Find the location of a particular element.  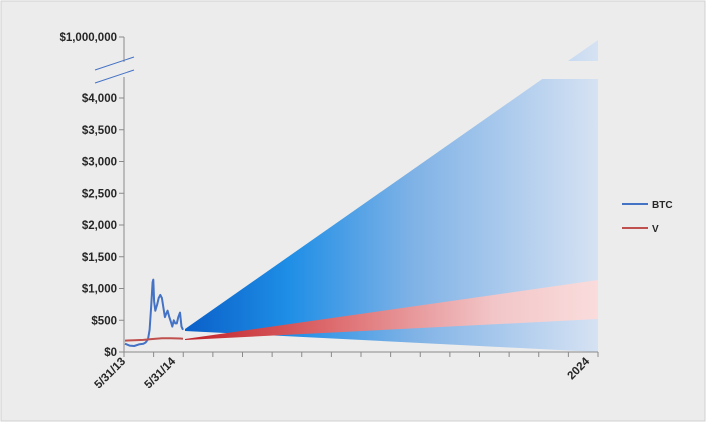

series-line-btc is located at coordinates (154, 312).